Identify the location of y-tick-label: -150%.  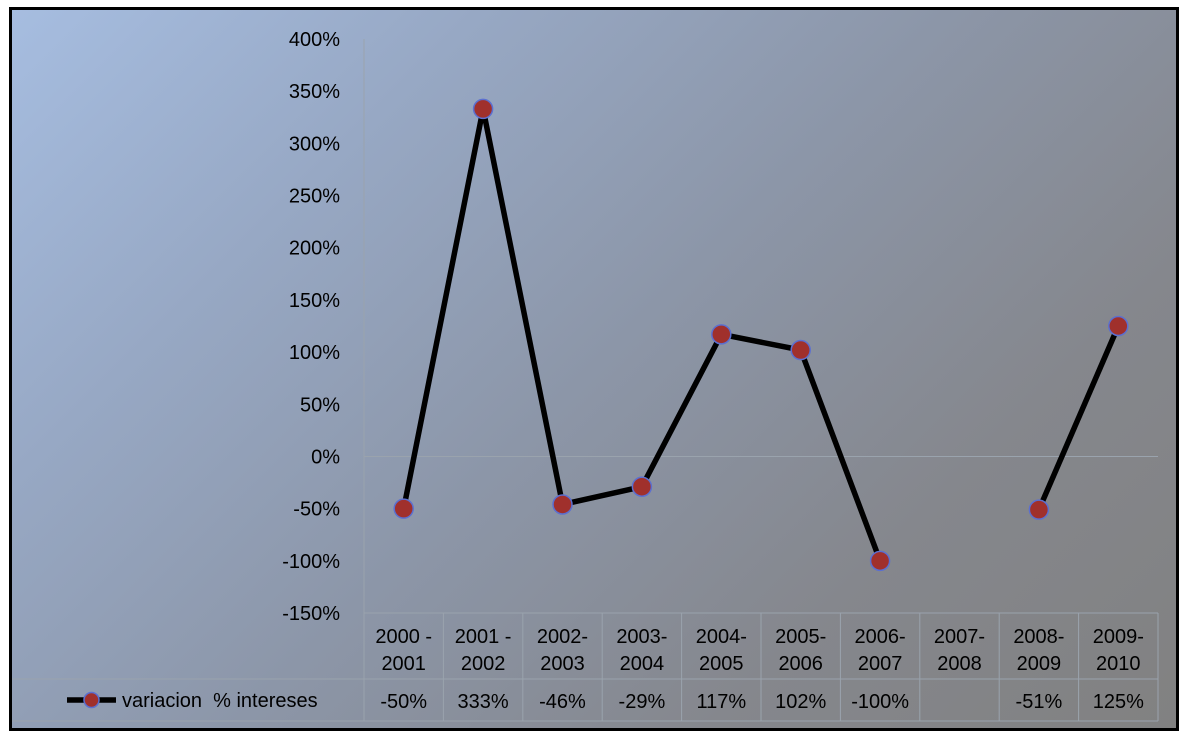
(311, 614).